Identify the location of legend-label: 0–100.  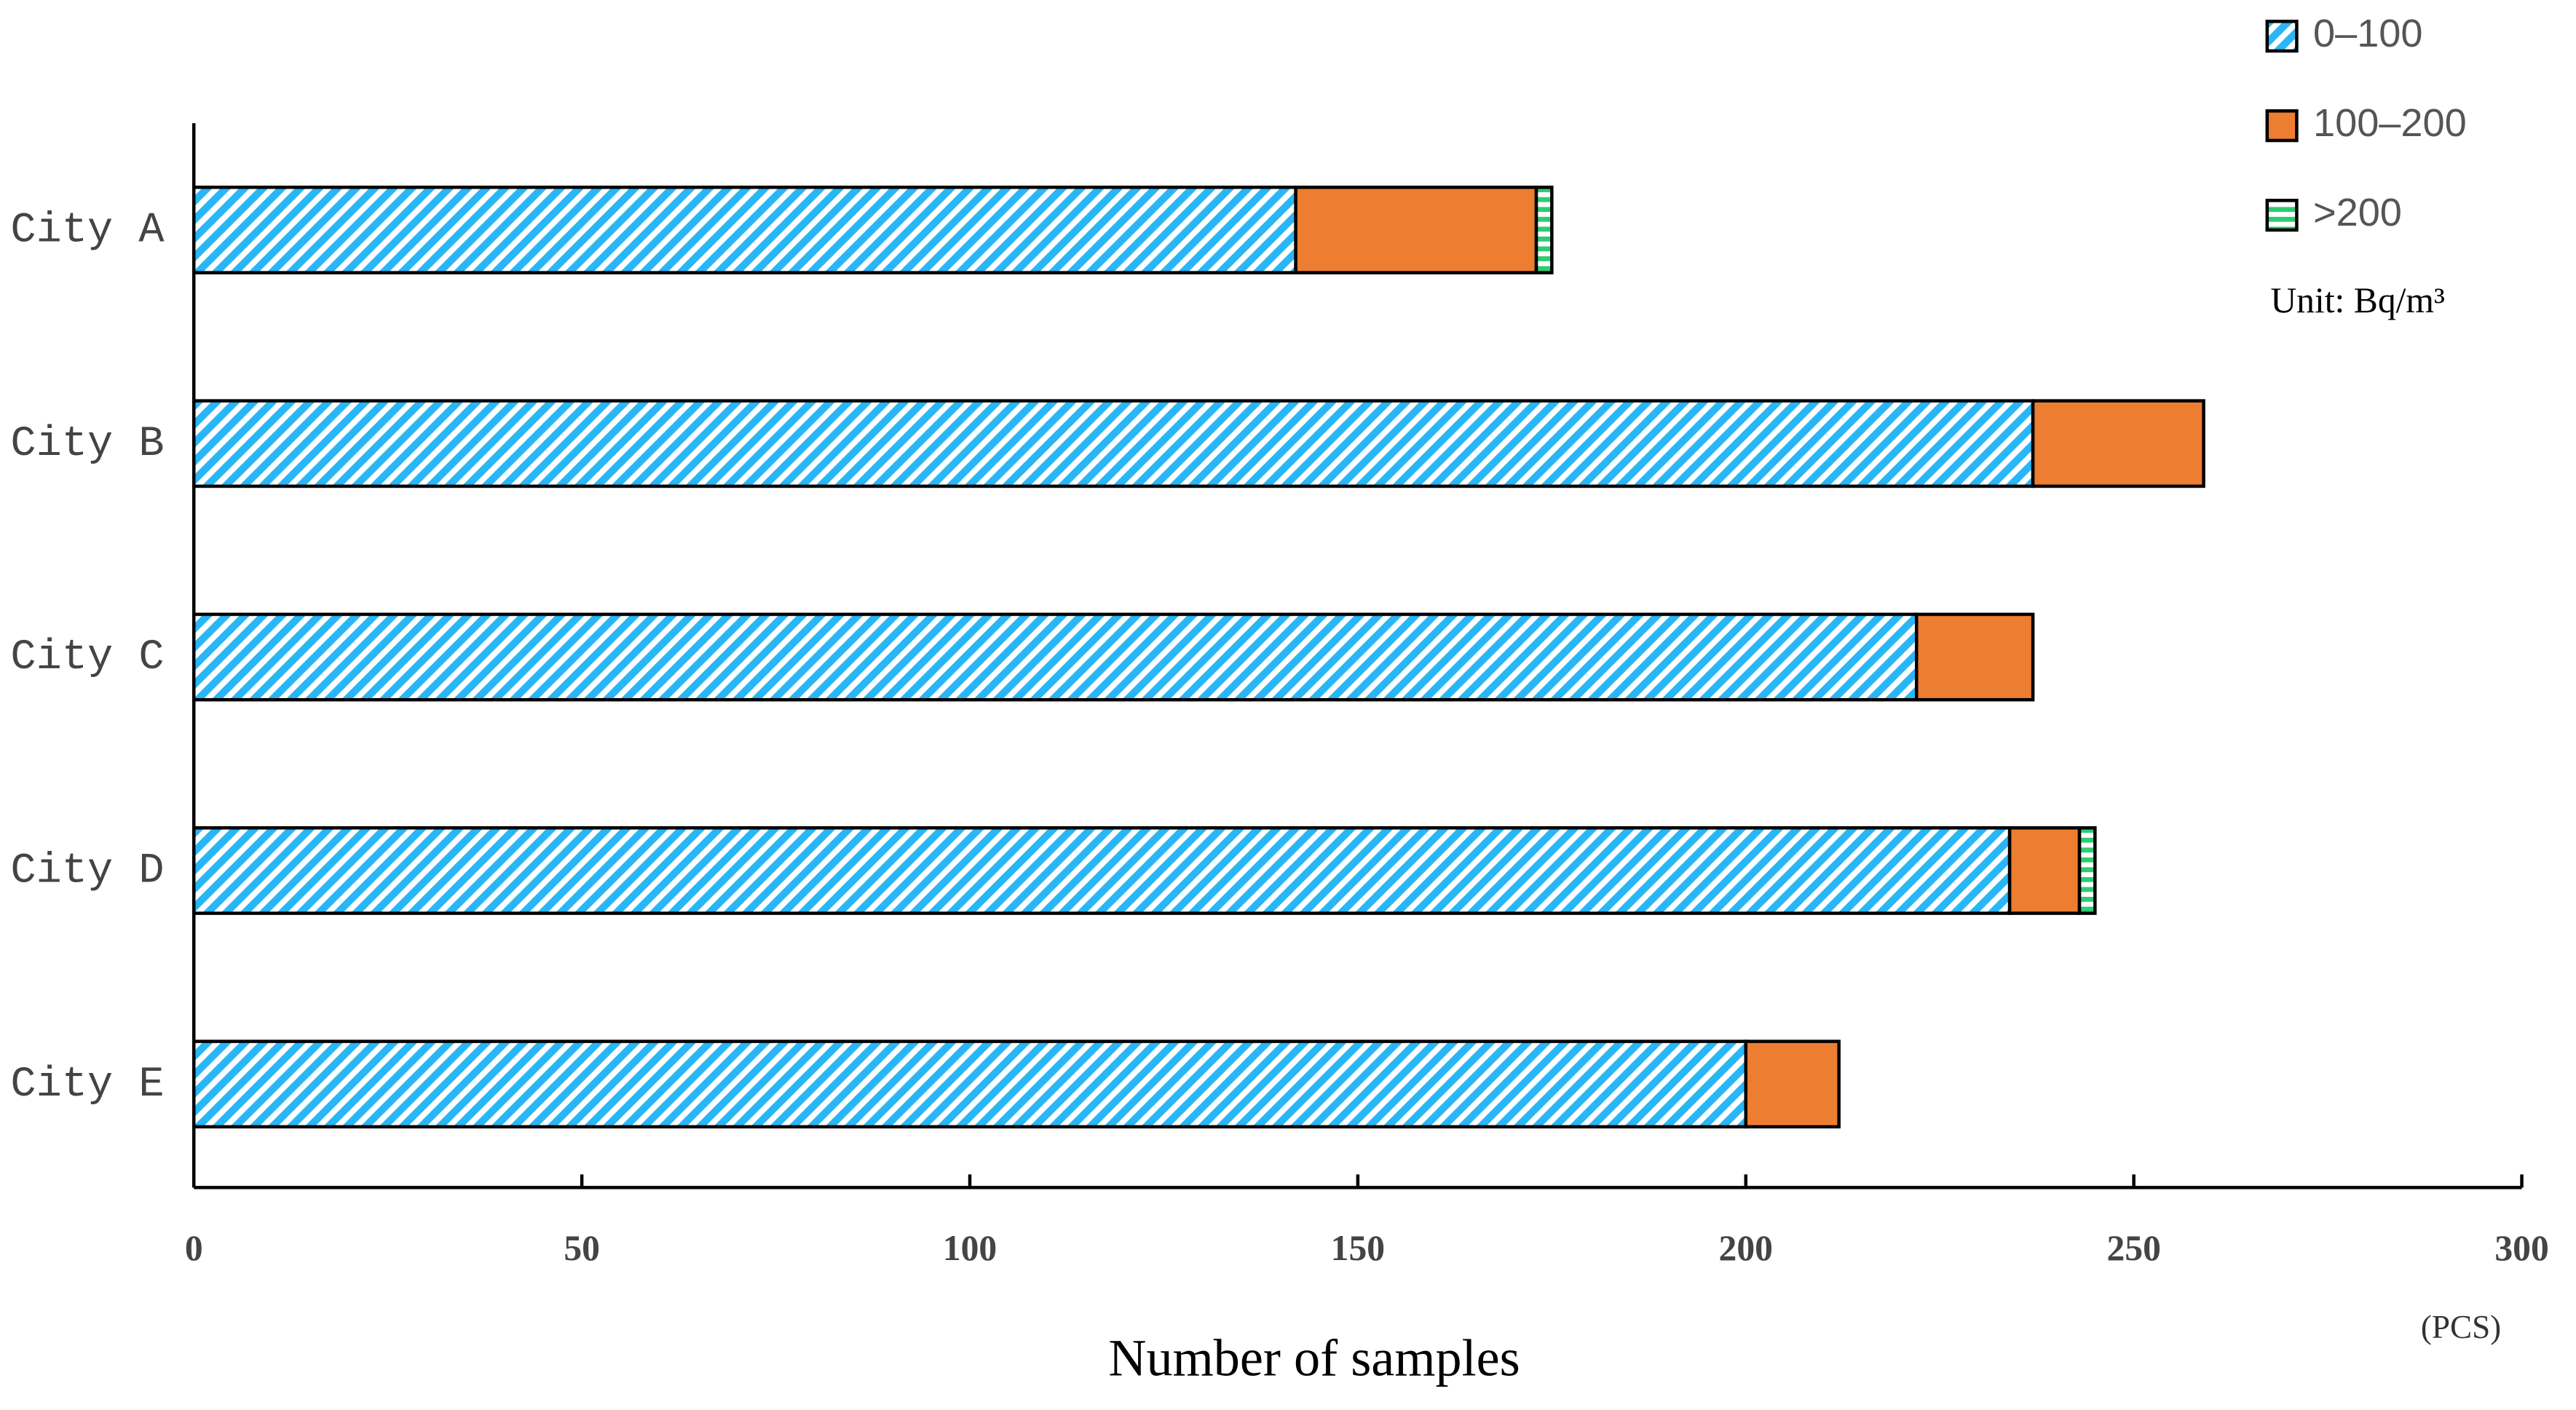
(2368, 33).